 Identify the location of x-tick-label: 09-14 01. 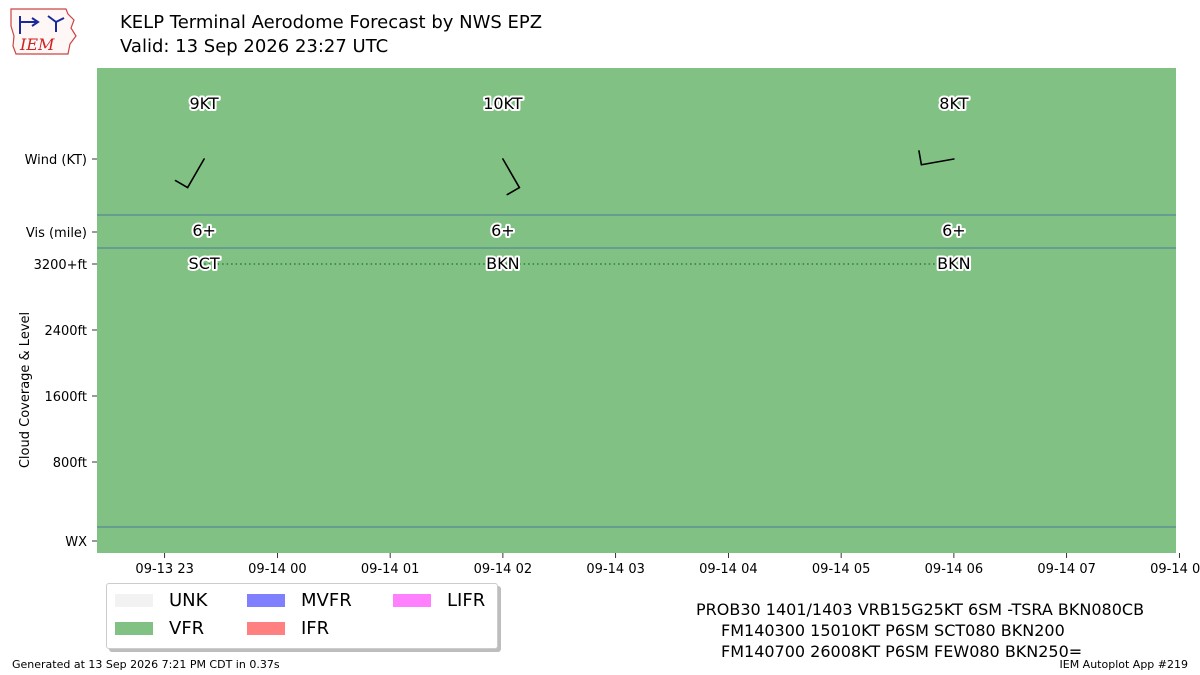
(390, 569).